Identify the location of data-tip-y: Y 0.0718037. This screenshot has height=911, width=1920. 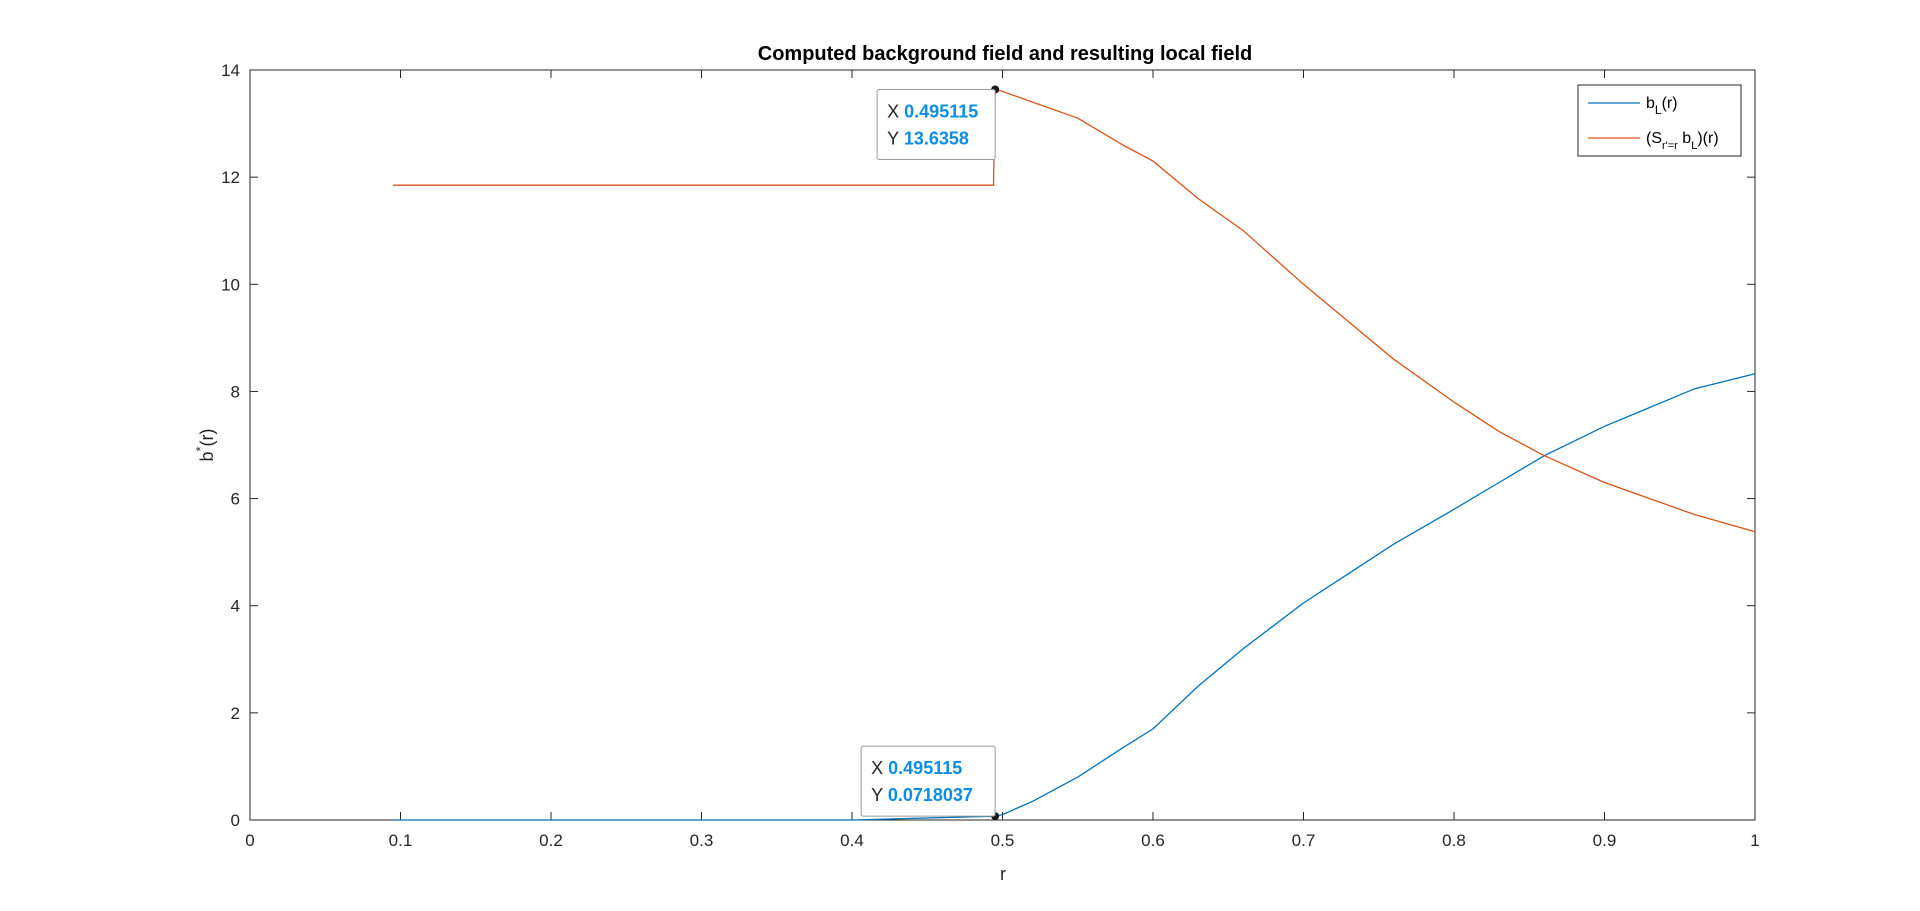
(922, 795).